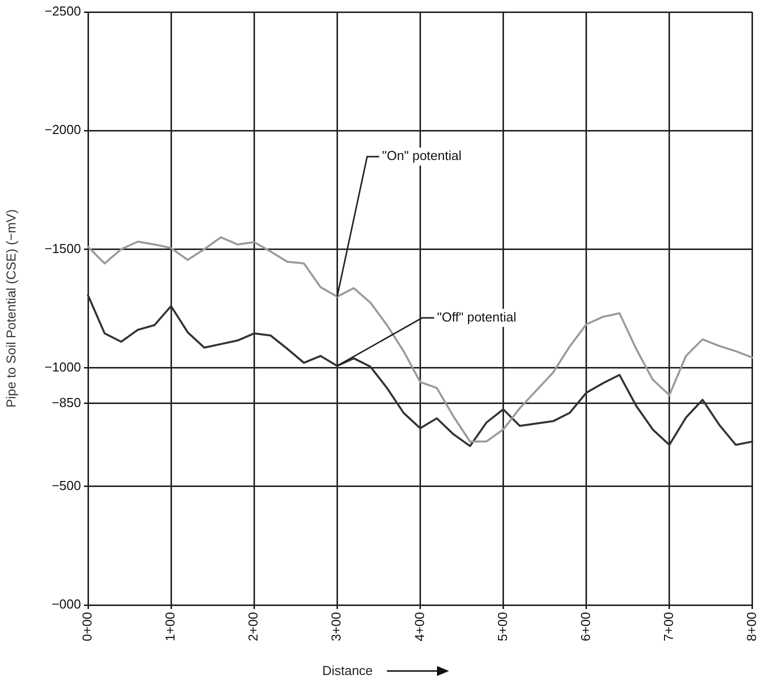 This screenshot has height=693, width=771. I want to click on y-tick-label: −000, so click(66, 604).